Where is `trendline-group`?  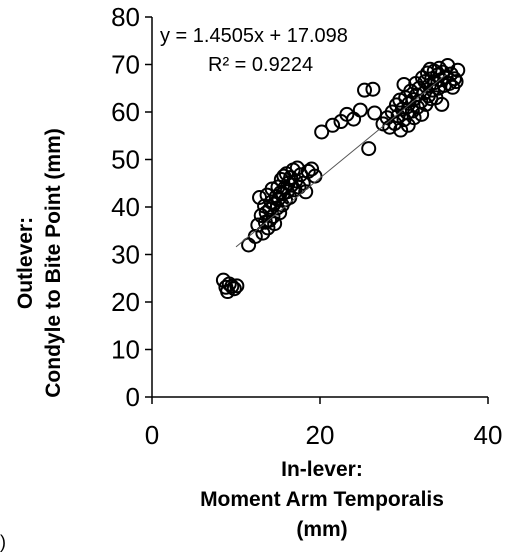
trendline-group is located at coordinates (341, 161).